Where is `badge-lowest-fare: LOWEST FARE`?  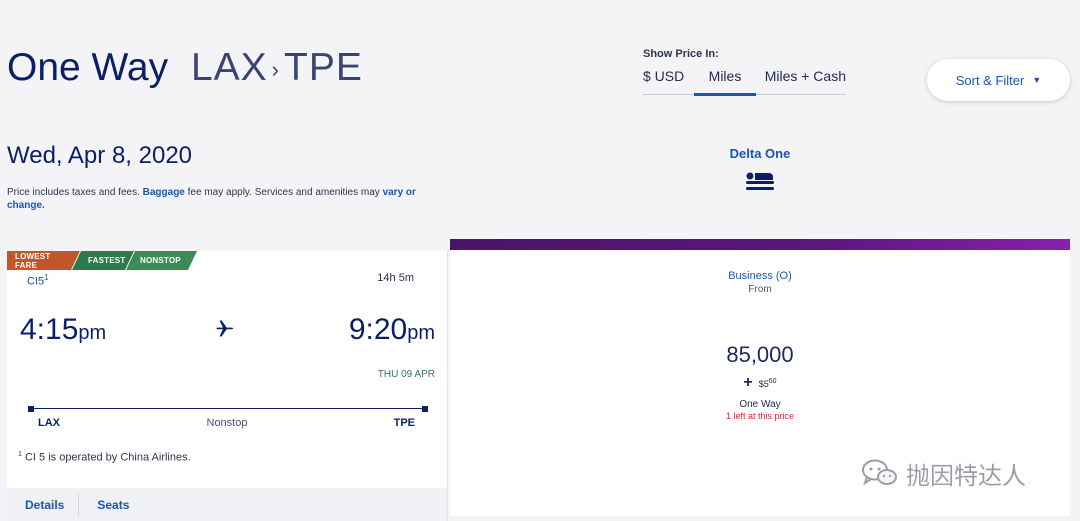 badge-lowest-fare: LOWEST FARE is located at coordinates (43, 260).